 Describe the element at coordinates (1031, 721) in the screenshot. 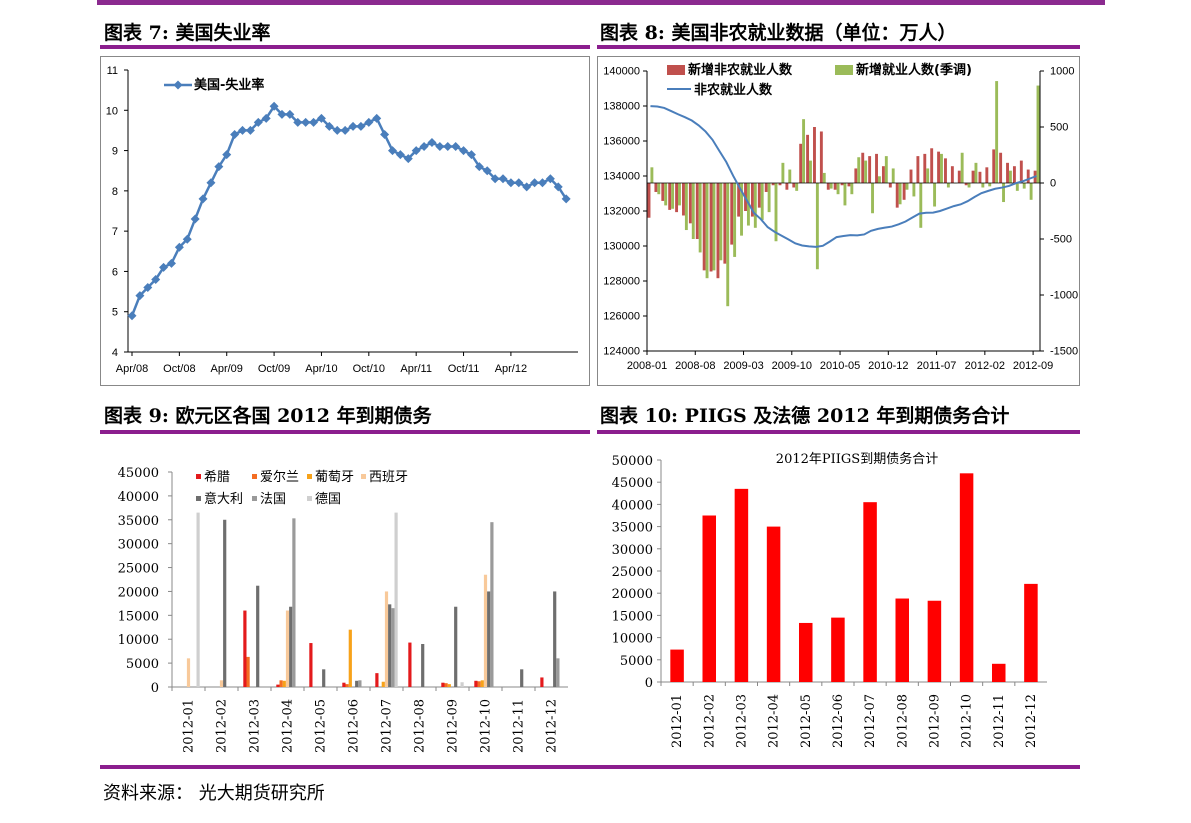

I see `x-tick-label: 2012-12` at that location.